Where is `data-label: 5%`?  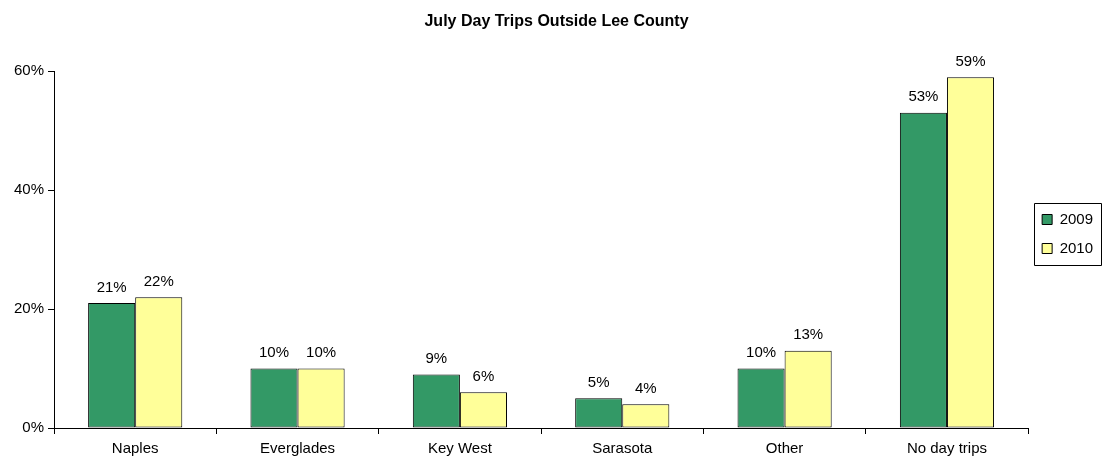 data-label: 5% is located at coordinates (598, 381).